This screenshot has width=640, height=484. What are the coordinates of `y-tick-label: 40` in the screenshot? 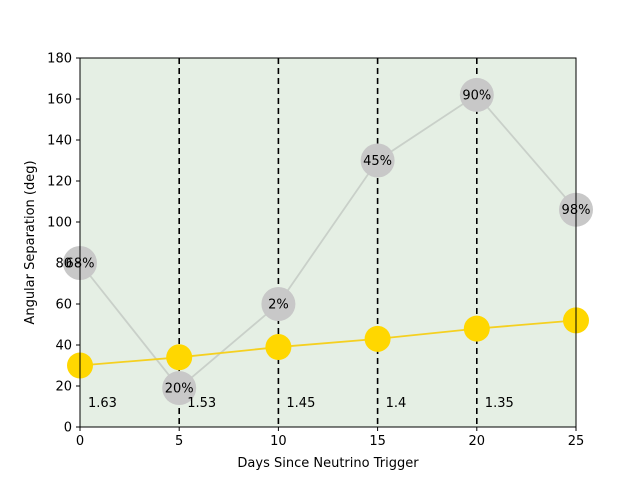 It's located at (63, 346).